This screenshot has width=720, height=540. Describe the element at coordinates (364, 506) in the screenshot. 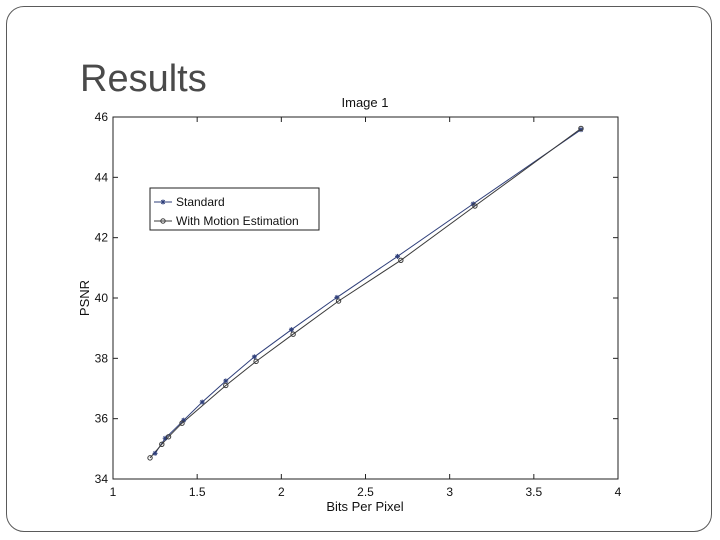

I see `x-axis-label: Bits Per Pixel` at that location.